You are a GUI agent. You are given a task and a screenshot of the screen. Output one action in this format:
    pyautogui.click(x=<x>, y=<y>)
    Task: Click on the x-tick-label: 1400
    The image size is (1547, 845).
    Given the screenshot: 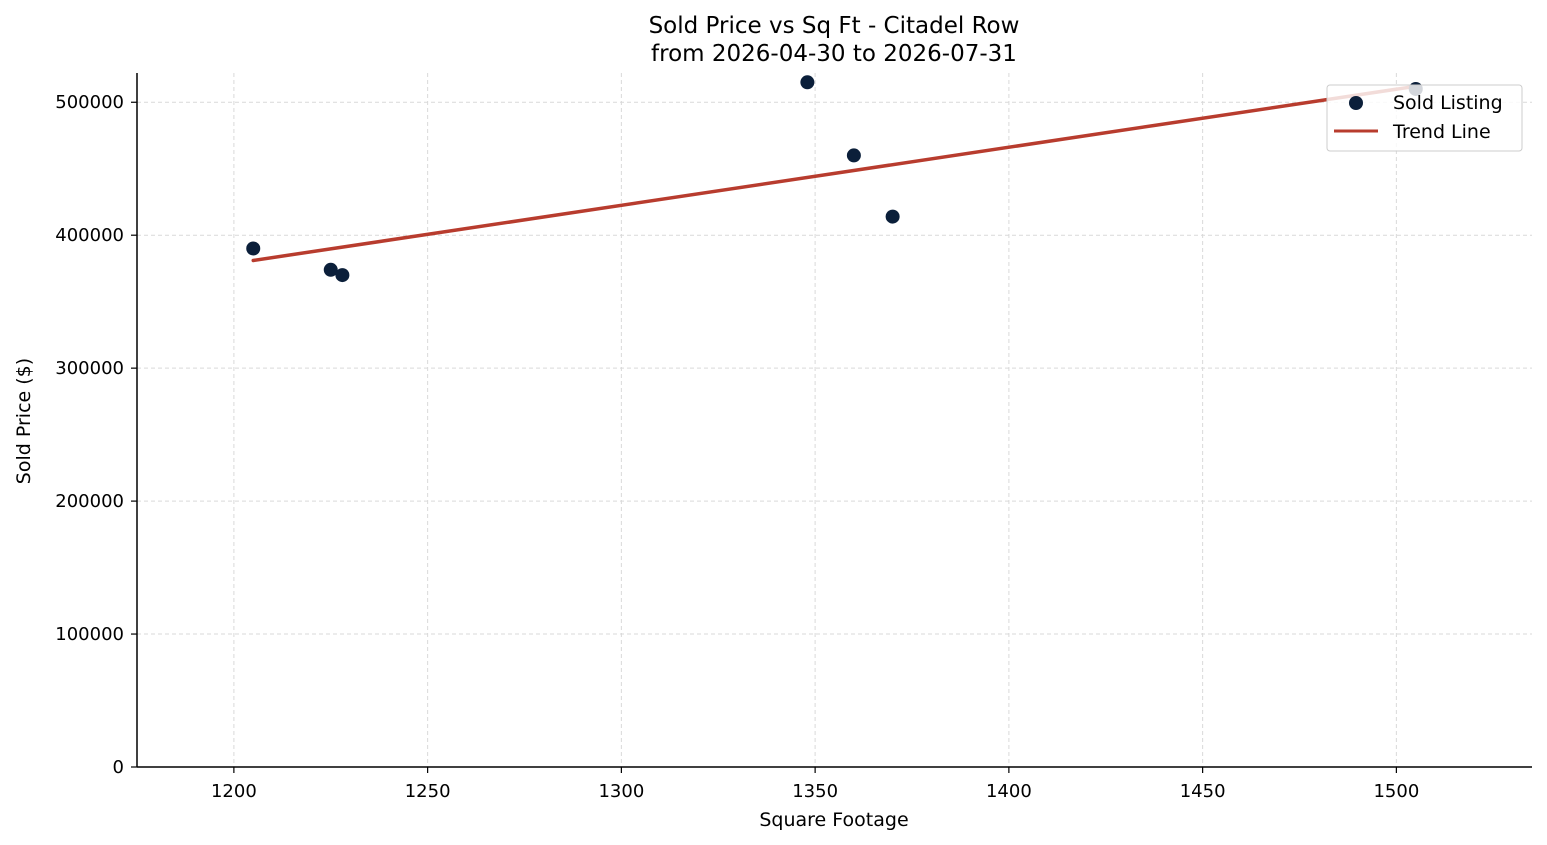 What is the action you would take?
    pyautogui.click(x=1009, y=791)
    